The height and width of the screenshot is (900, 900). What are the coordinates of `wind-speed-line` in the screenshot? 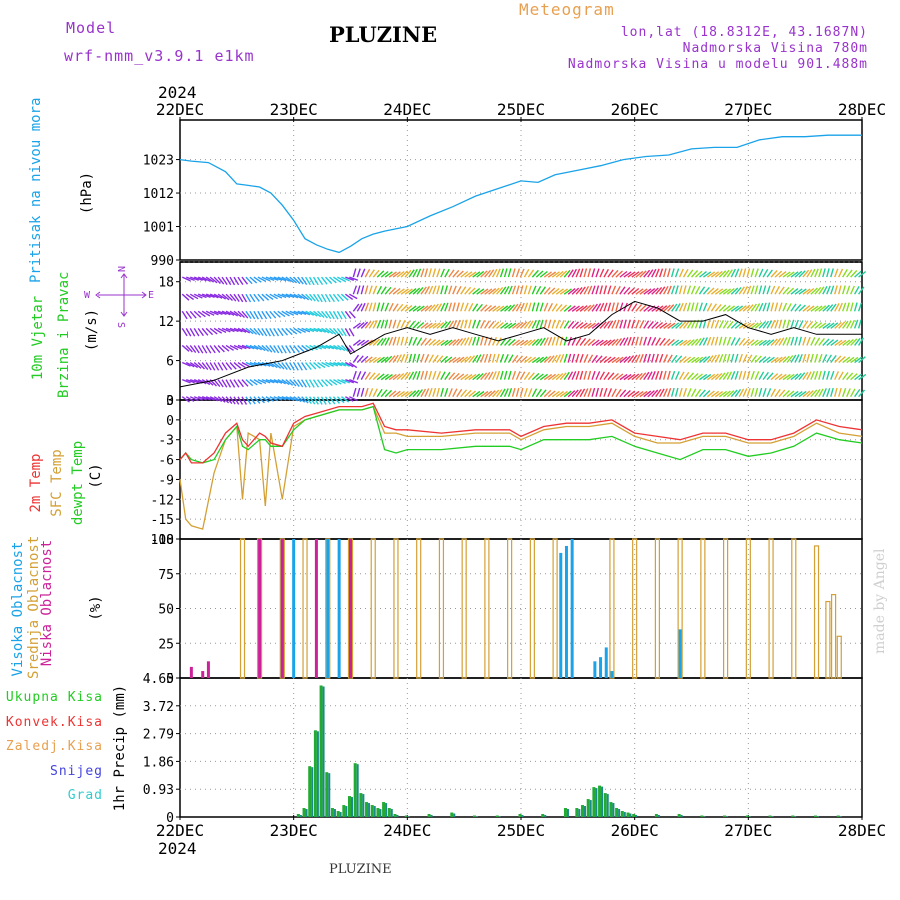 It's located at (520, 344).